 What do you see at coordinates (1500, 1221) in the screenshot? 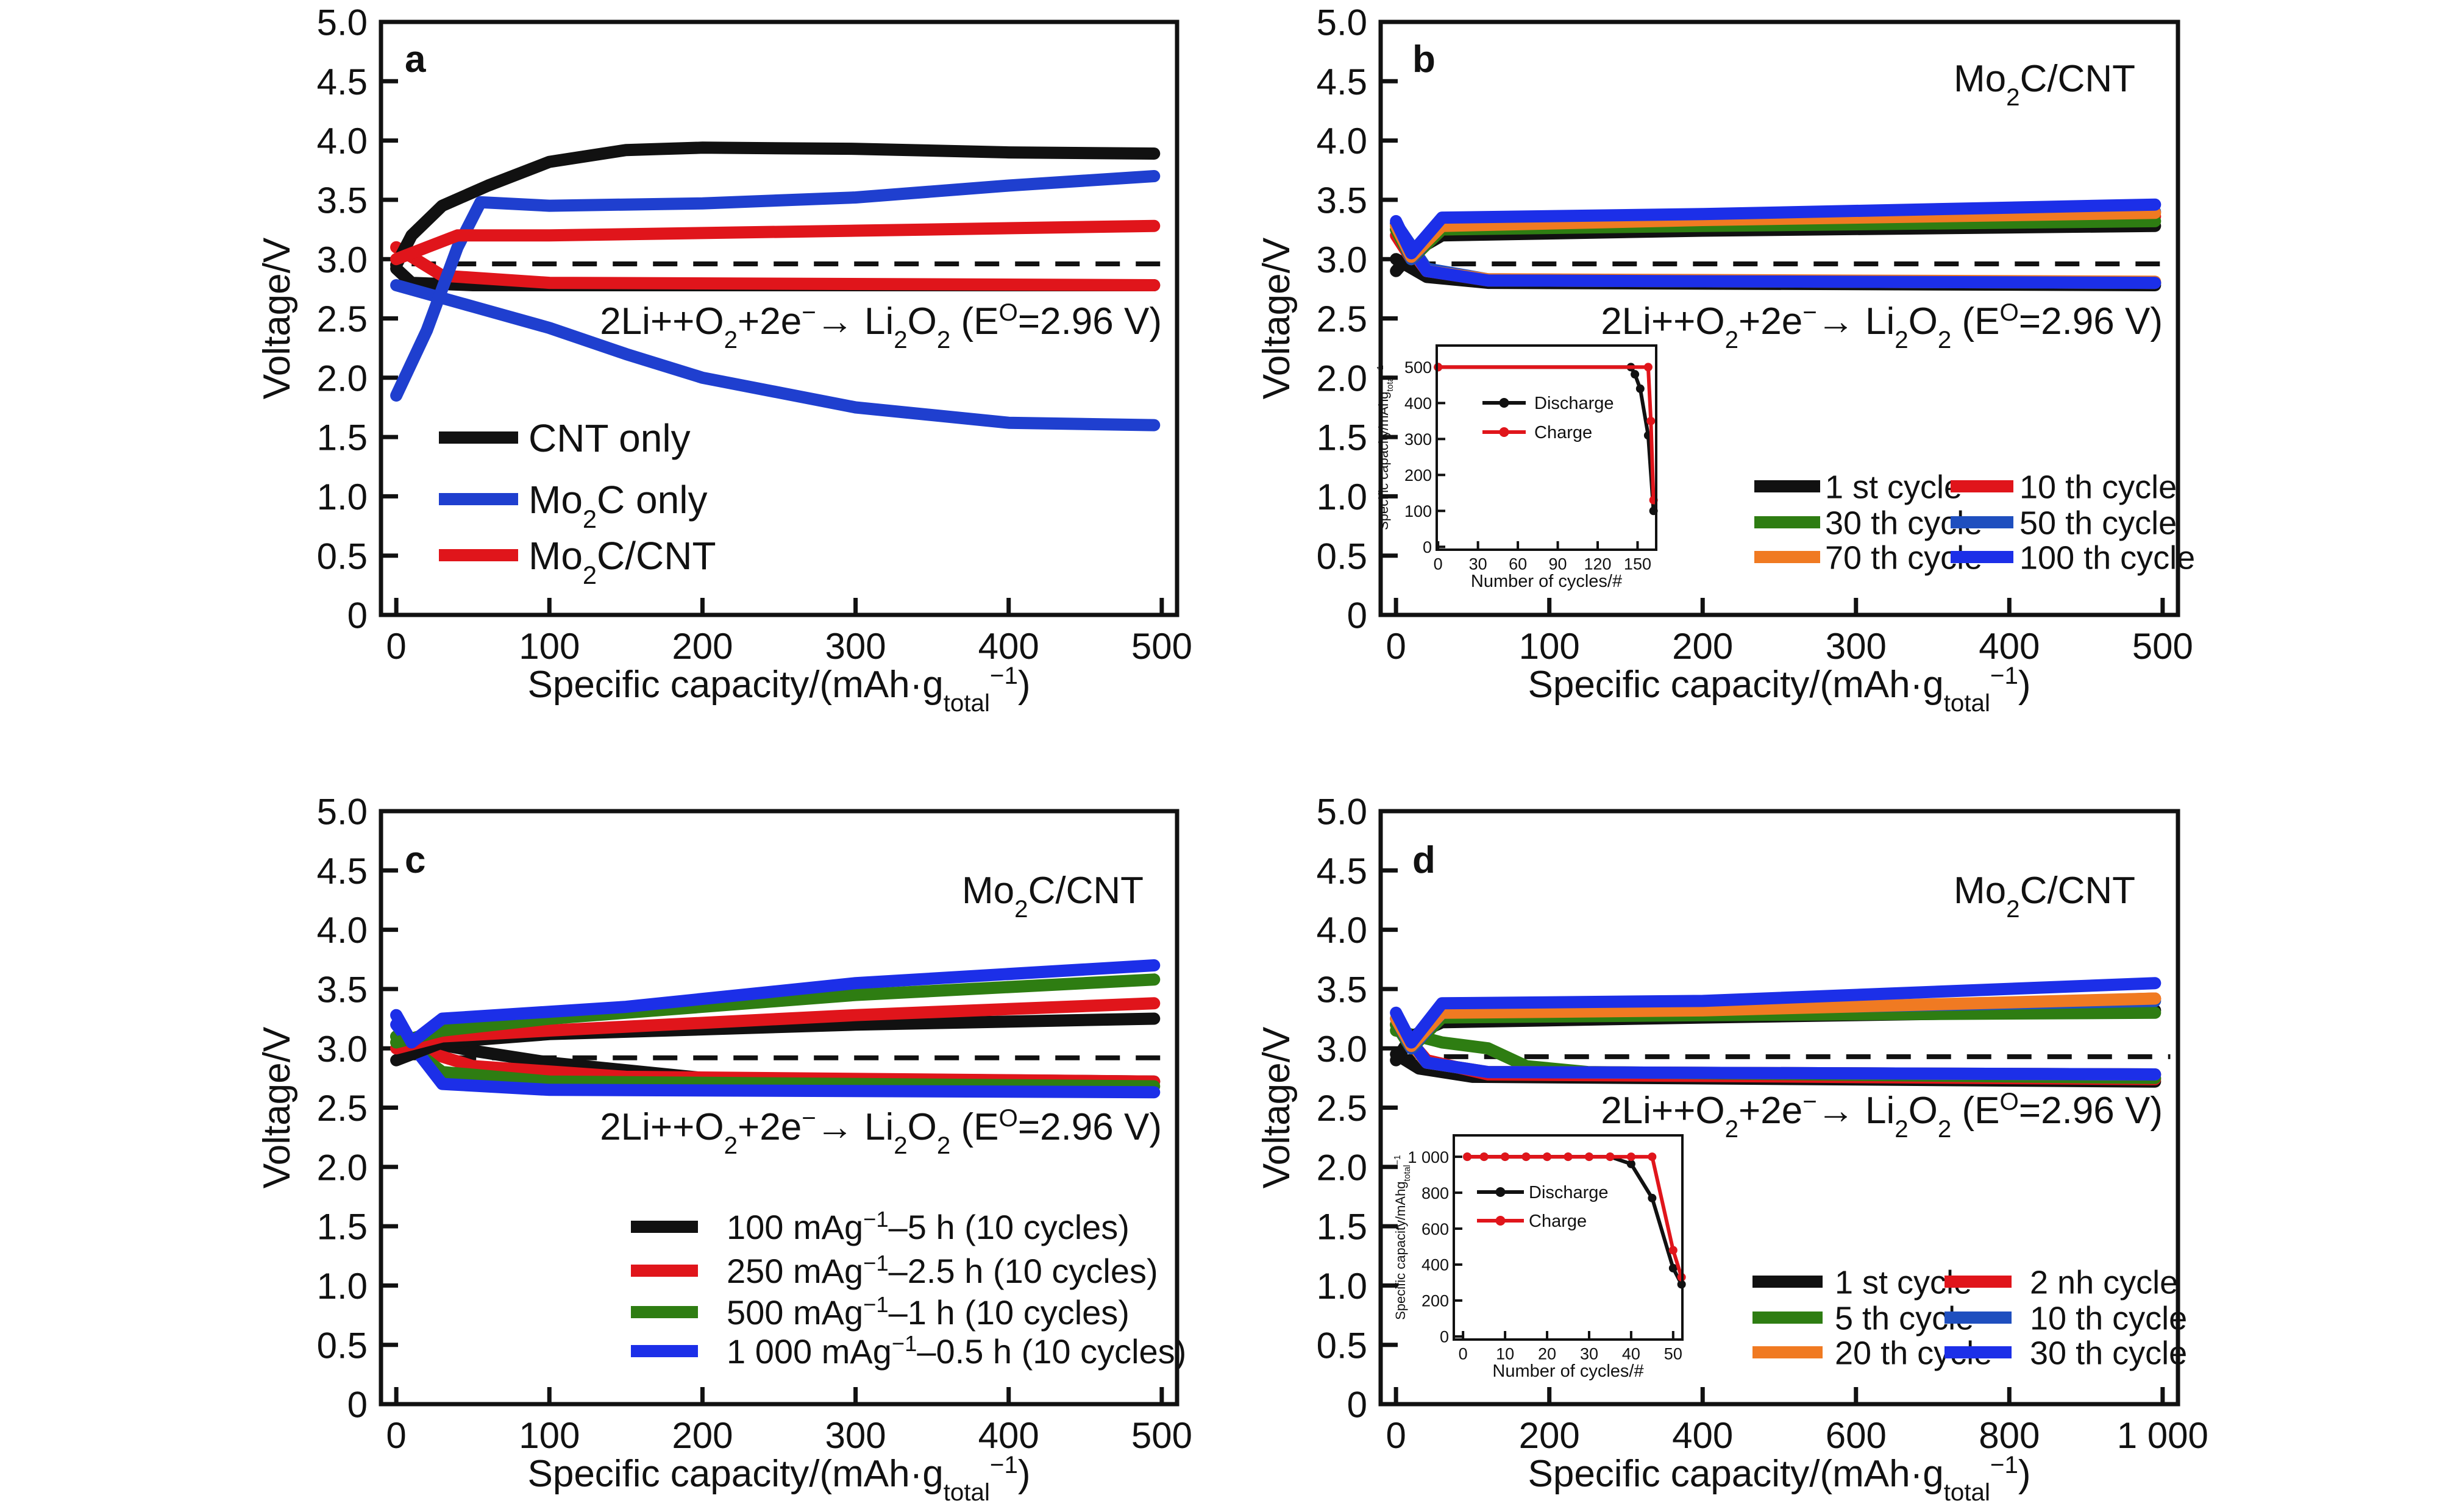
I see `inset-legend-marker` at bounding box center [1500, 1221].